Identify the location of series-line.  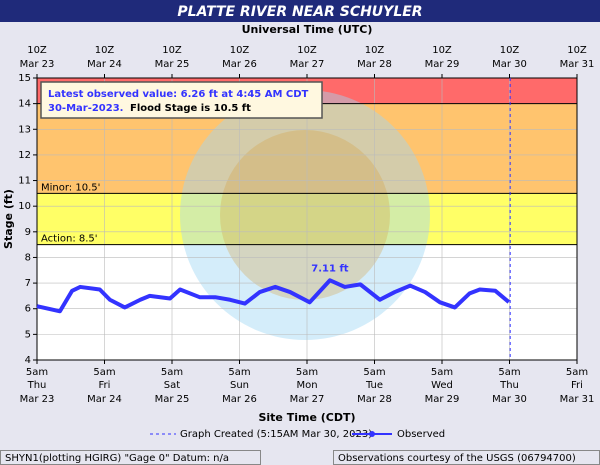
(273, 296).